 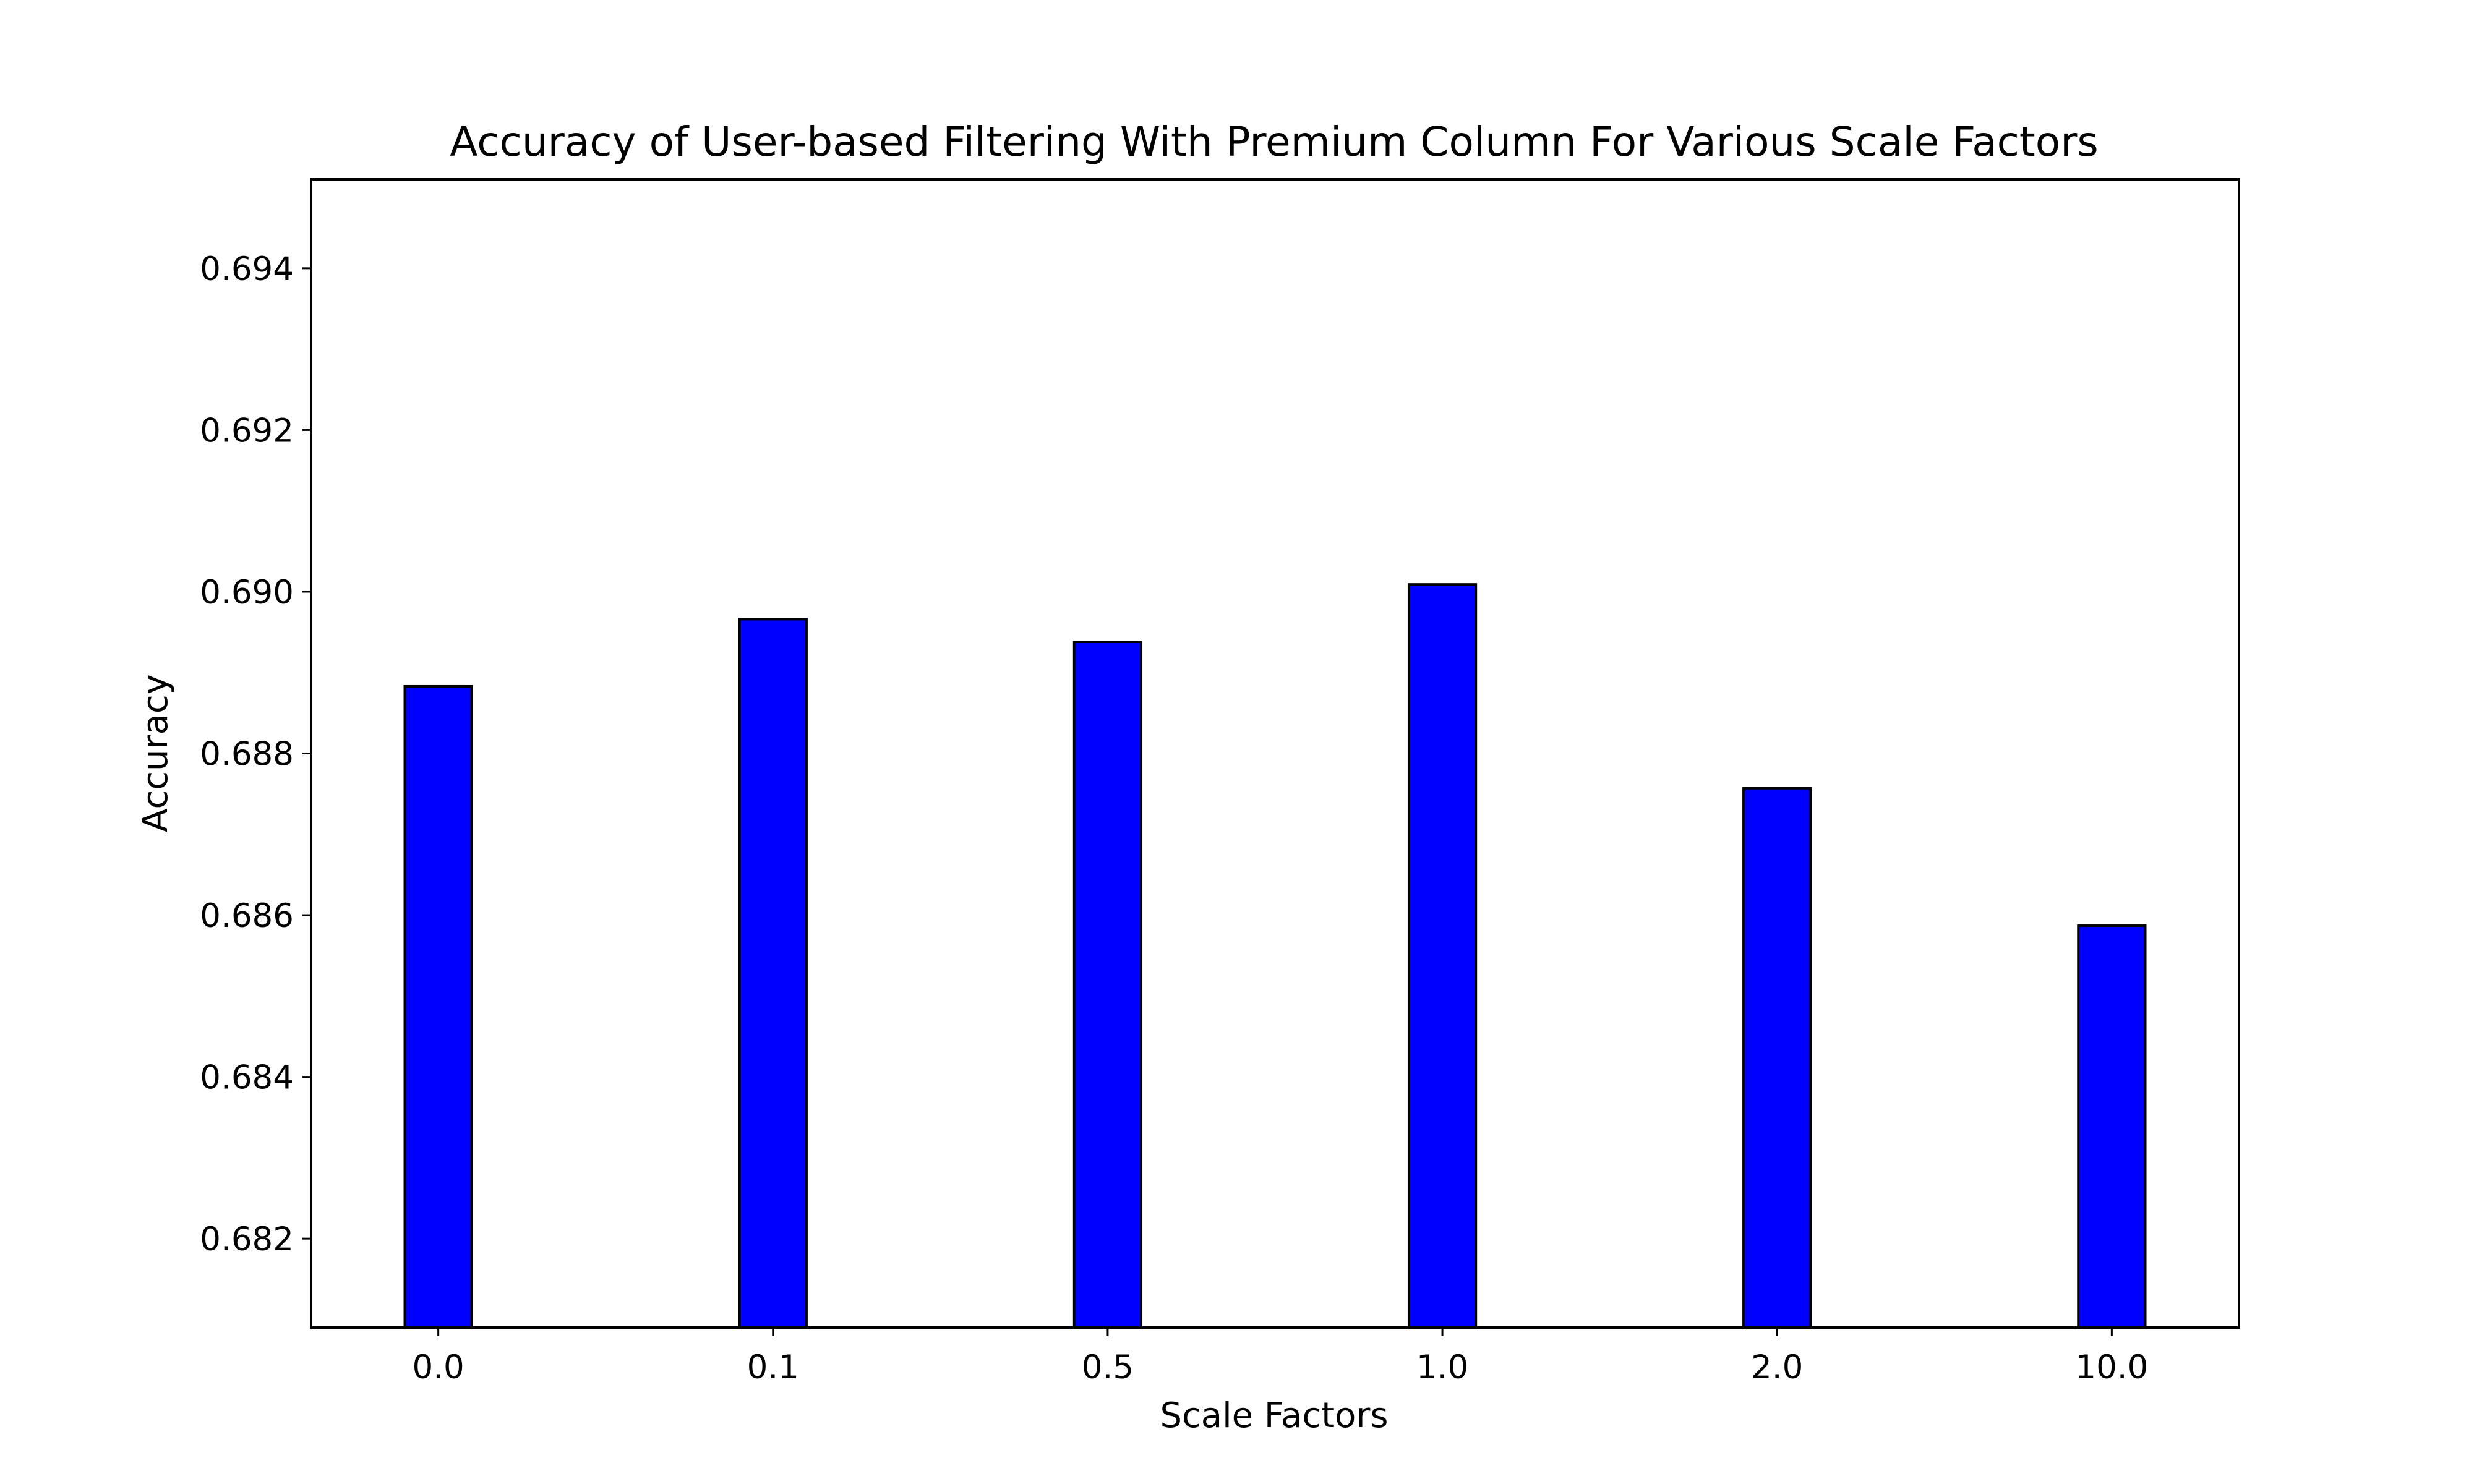 What do you see at coordinates (1777, 1367) in the screenshot?
I see `x-tick-label: 2.0` at bounding box center [1777, 1367].